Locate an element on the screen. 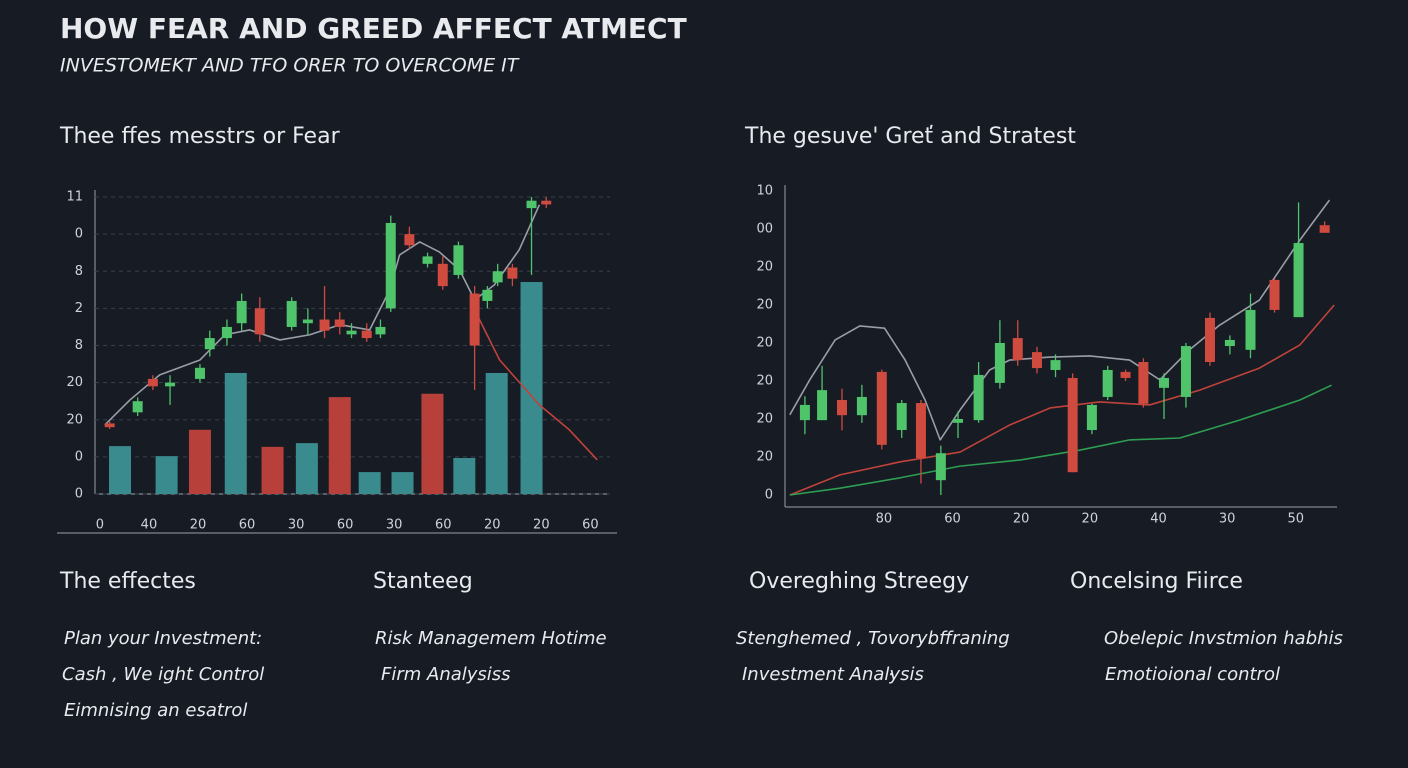  section-item: Emotioional control is located at coordinates (1192, 674).